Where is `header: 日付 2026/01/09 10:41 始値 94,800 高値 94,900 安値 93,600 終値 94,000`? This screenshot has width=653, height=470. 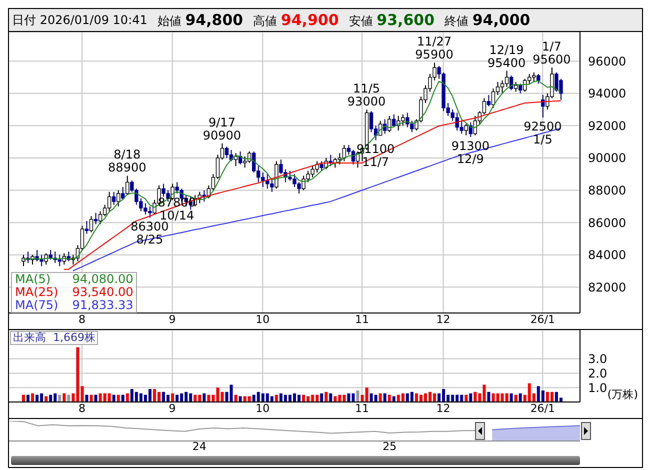 header: 日付 2026/01/09 10:41 始値 94,800 高値 94,900 安値 93,600 終値 94,000 is located at coordinates (325, 20).